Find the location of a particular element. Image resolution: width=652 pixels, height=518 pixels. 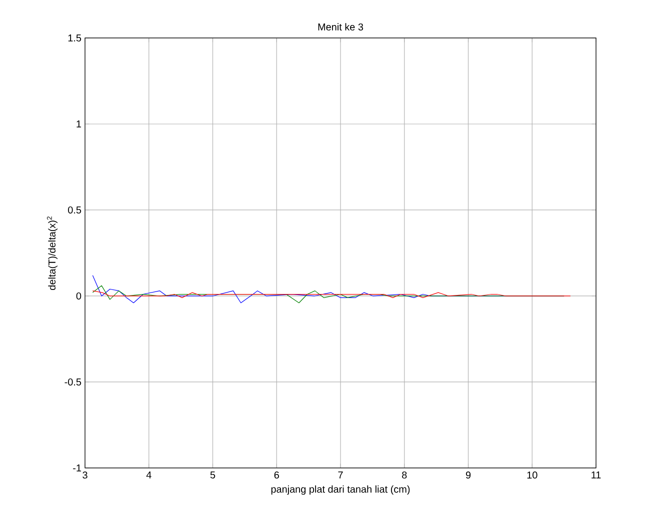

x-tick-label: 11 is located at coordinates (596, 475).